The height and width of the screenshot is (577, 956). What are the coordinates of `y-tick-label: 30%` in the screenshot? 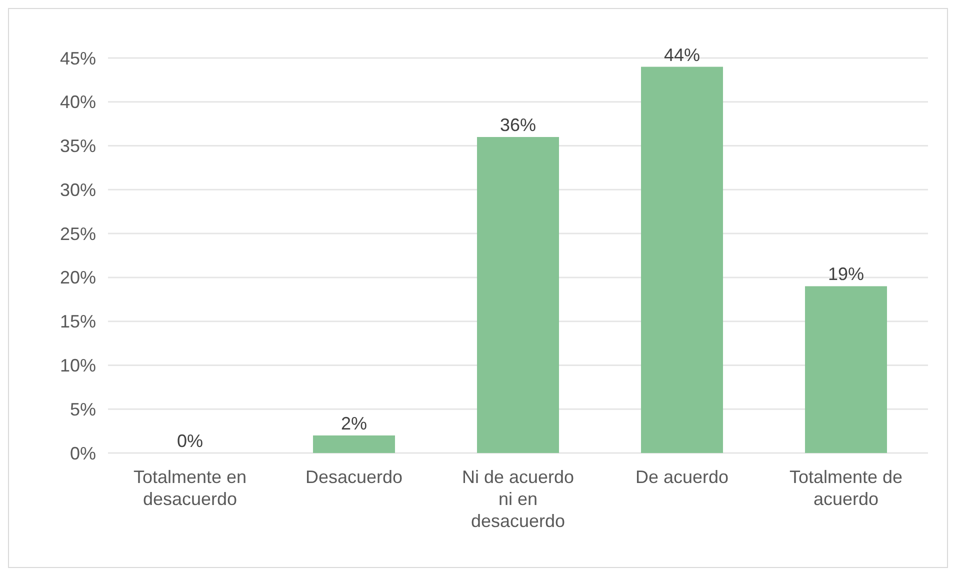 It's located at (78, 190).